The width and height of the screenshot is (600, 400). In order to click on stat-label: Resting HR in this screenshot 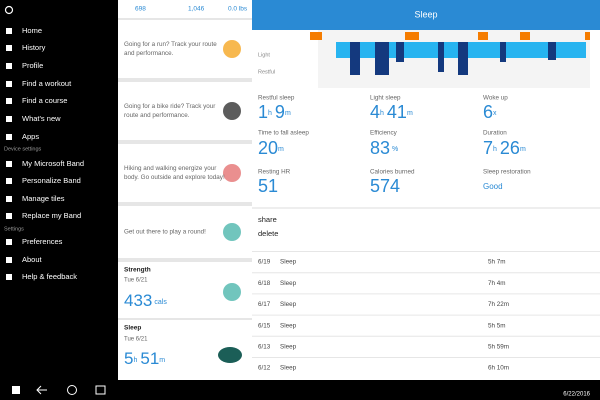, I will do `click(274, 172)`.